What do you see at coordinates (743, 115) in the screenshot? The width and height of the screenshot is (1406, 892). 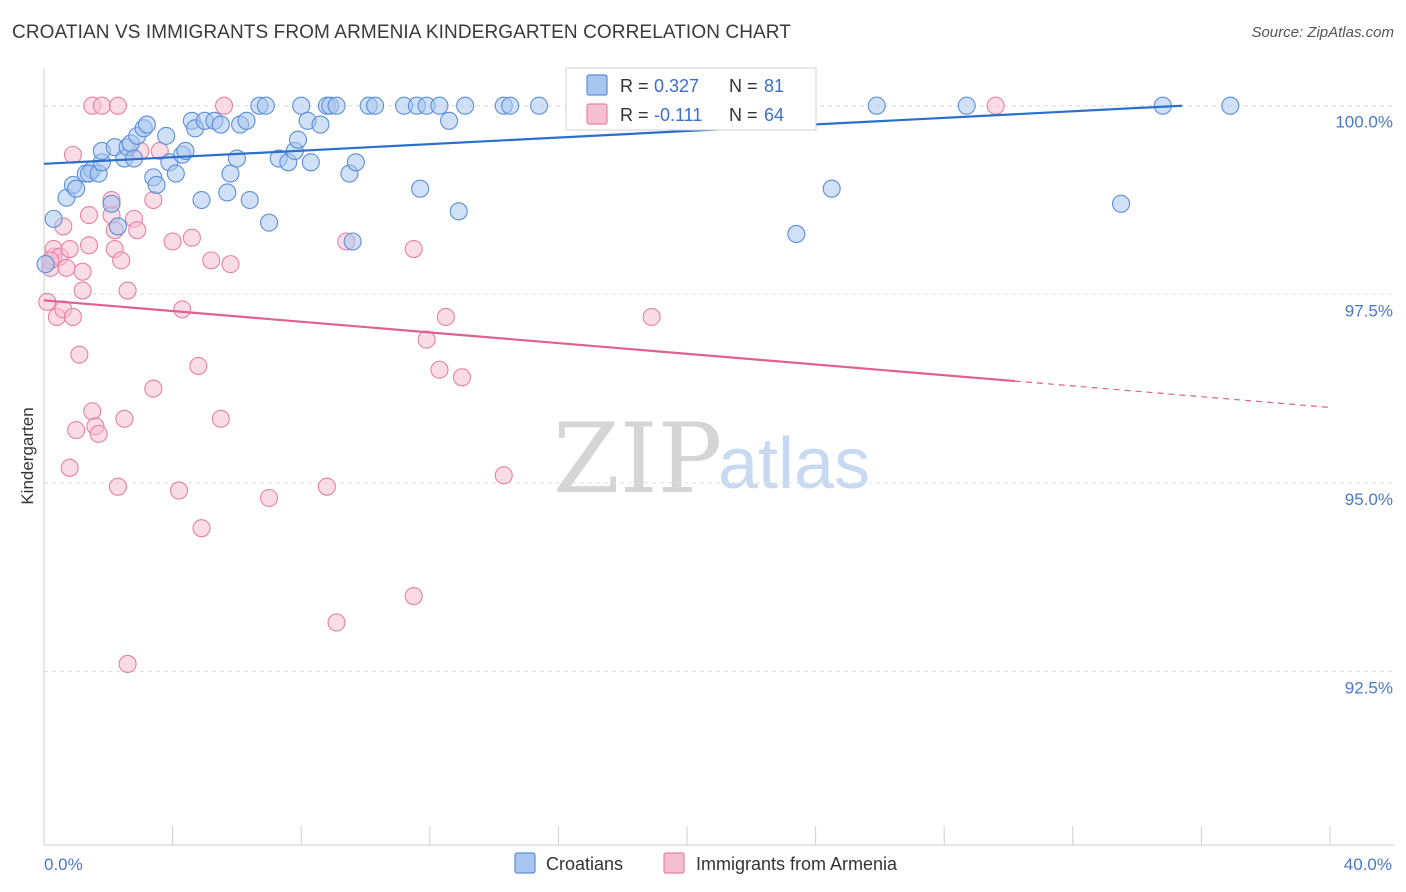 I see `legend-n-label-2: N =` at bounding box center [743, 115].